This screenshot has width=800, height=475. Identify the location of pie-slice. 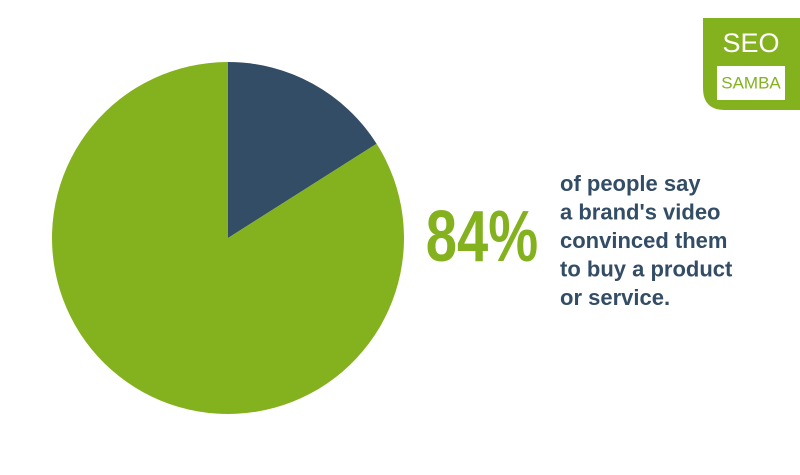
(302, 150).